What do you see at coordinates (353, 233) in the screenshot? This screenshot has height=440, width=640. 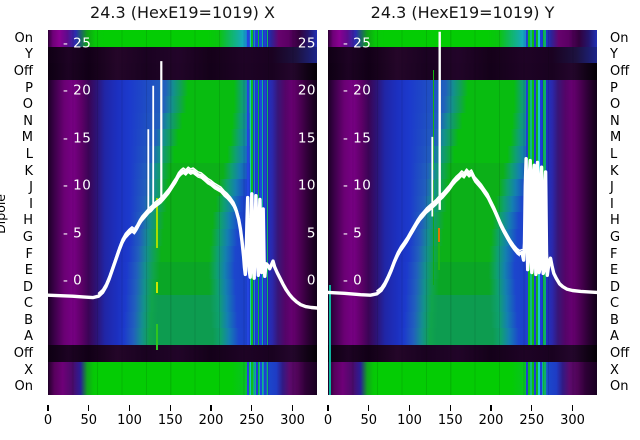 I see `inner-tick-label: - 5` at bounding box center [353, 233].